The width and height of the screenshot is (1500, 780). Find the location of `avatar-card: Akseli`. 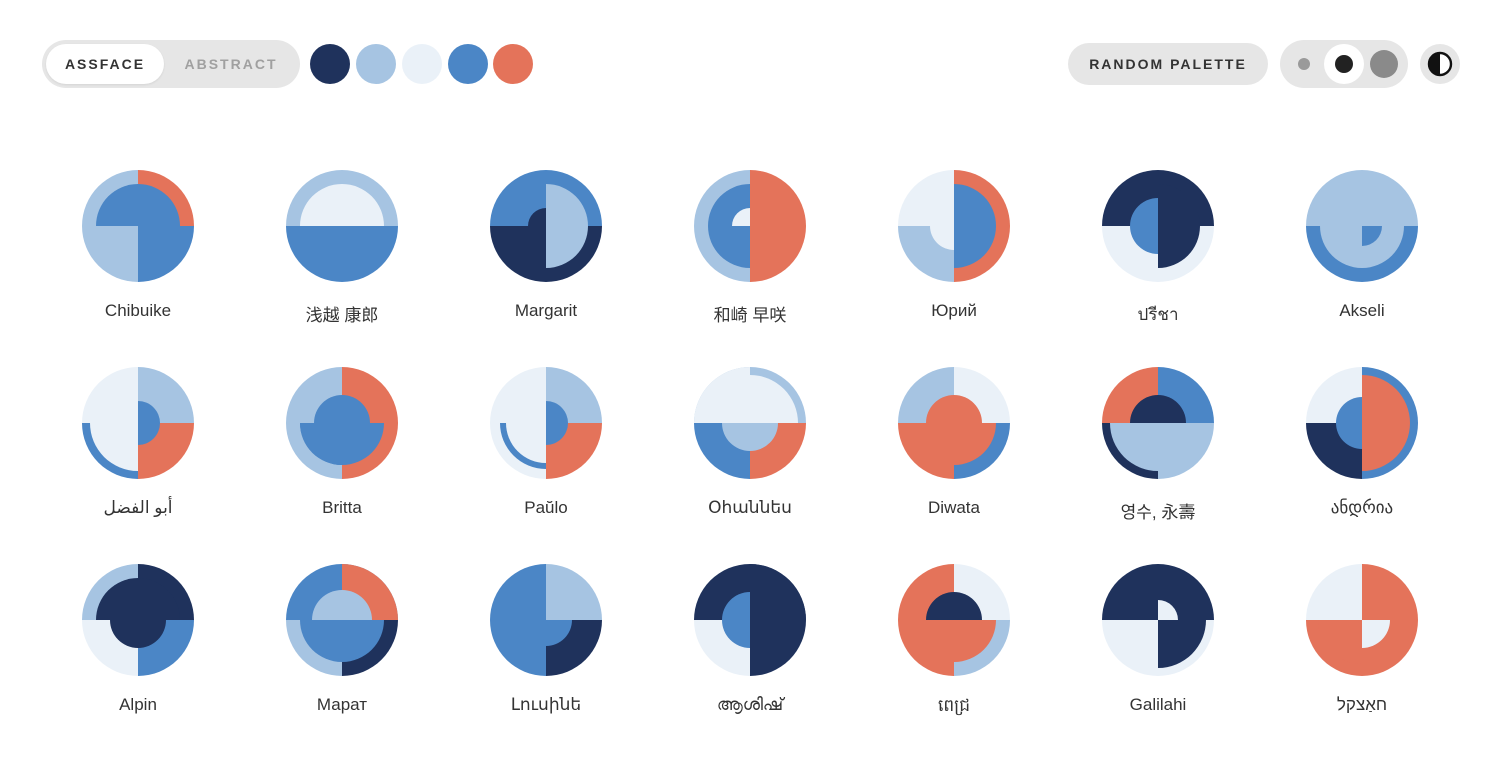

avatar-card: Akseli is located at coordinates (1361, 260).